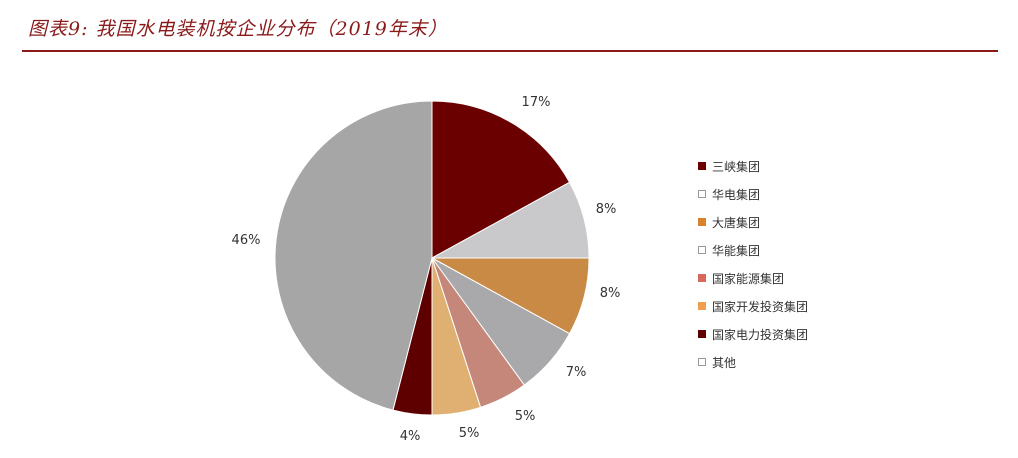 The height and width of the screenshot is (458, 1018). What do you see at coordinates (736, 250) in the screenshot?
I see `legend-label: 华能集团` at bounding box center [736, 250].